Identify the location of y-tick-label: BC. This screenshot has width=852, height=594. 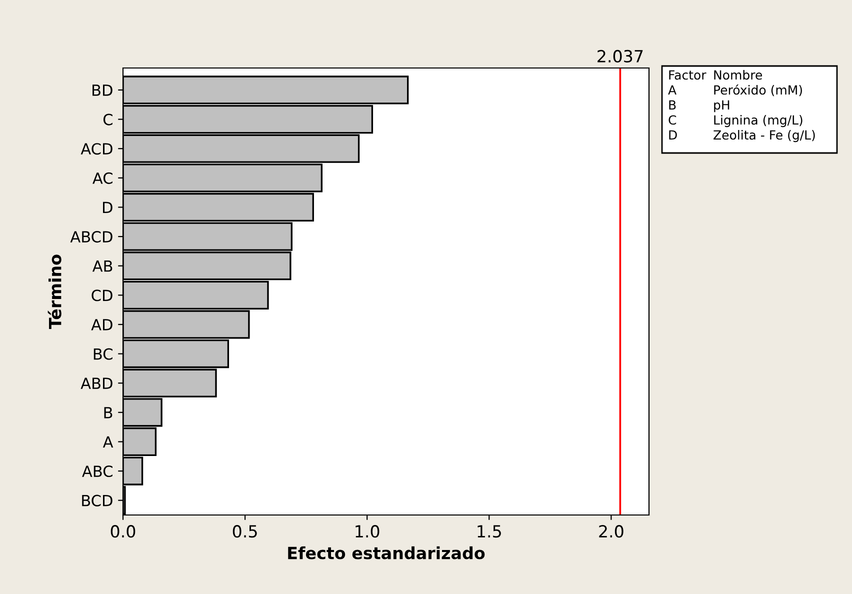
(103, 354).